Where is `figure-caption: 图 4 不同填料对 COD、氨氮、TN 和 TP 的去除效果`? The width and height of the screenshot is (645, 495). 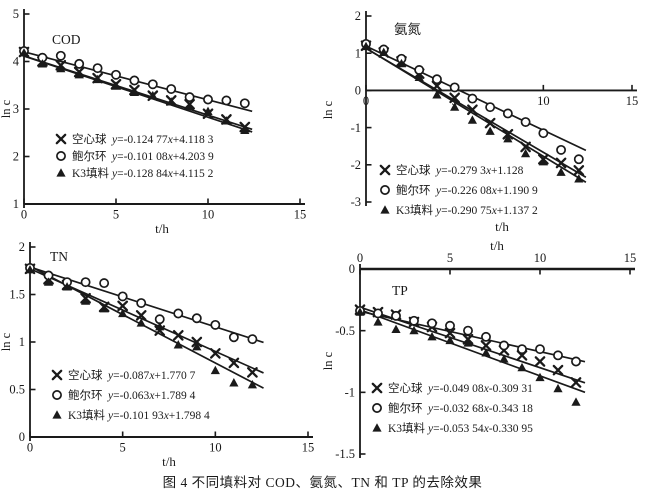 figure-caption: 图 4 不同填料对 COD、氨氮、TN 和 TP 的去除效果 is located at coordinates (322, 482).